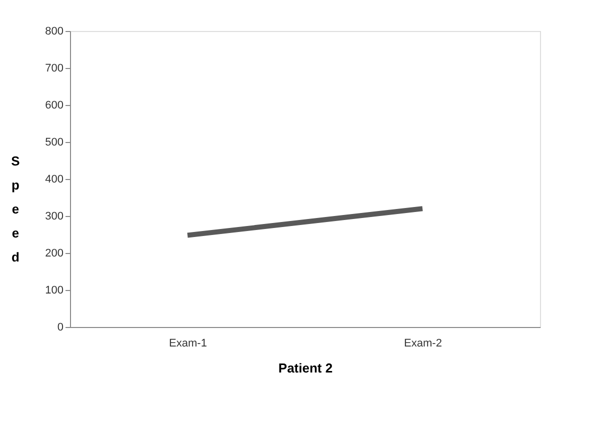 This screenshot has width=597, height=424. I want to click on y-axis-title: Speed, so click(15, 209).